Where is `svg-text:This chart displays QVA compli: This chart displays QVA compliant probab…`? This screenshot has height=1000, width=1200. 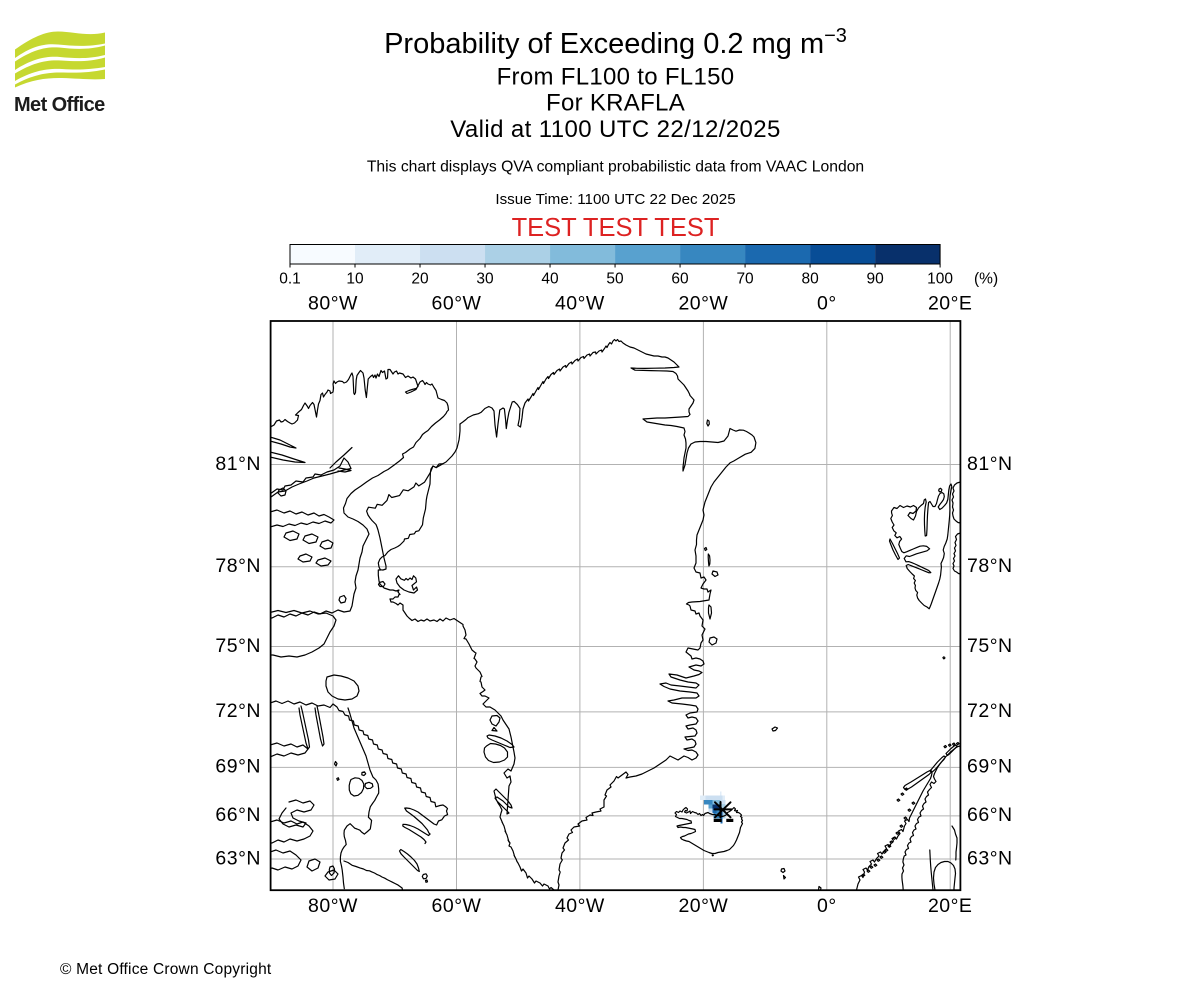 svg-text:This chart displays QVA compli: This chart displays QVA compliant probab… is located at coordinates (615, 167).